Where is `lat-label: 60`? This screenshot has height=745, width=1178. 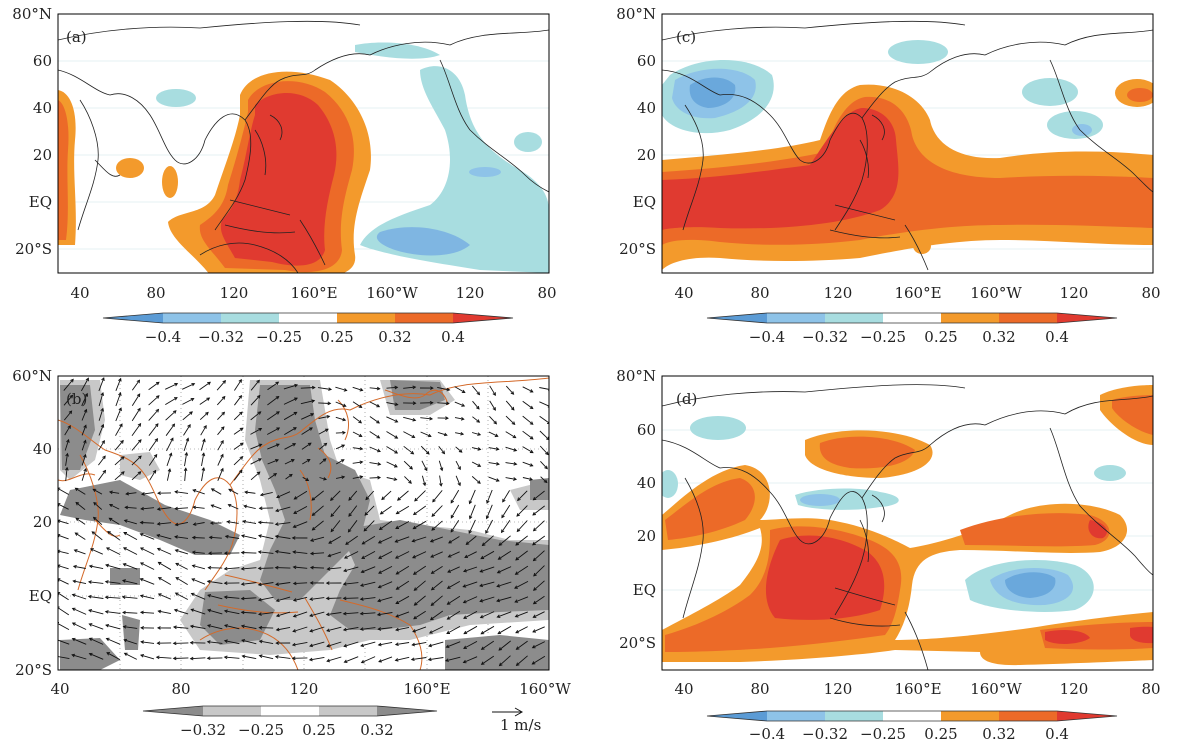
lat-label: 60 is located at coordinates (42, 61).